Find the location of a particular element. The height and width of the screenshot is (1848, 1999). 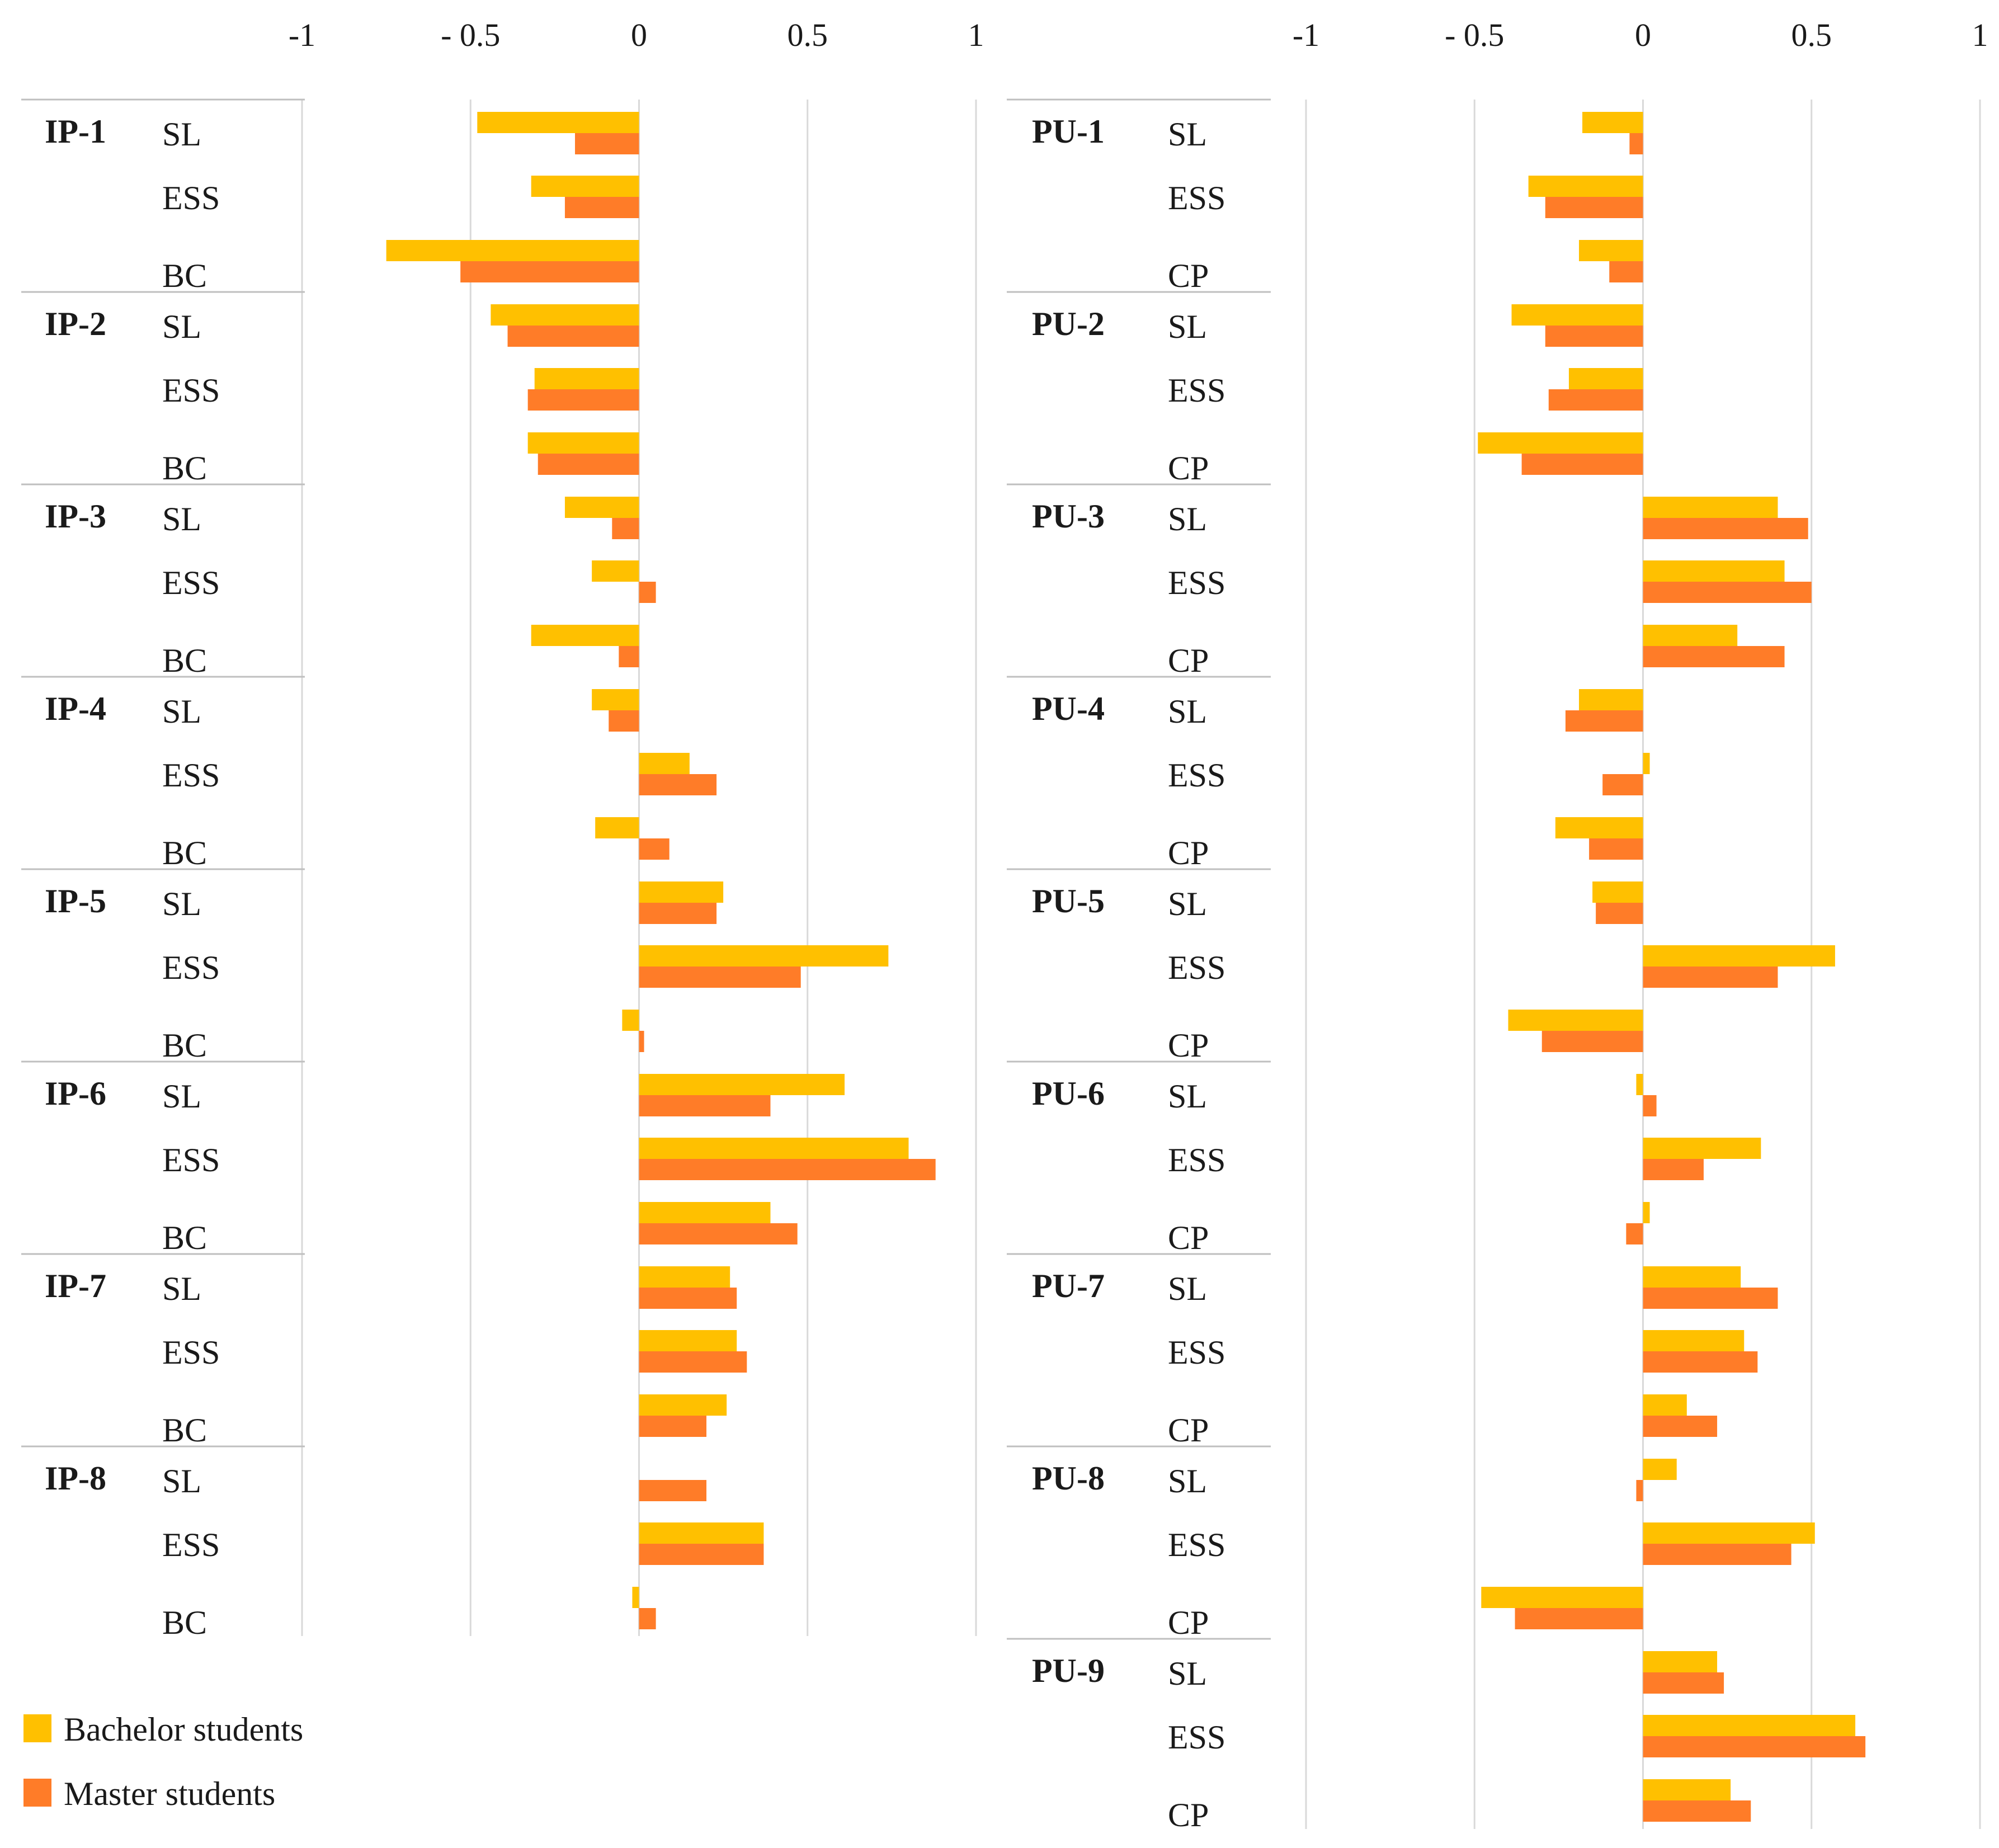

group-label: IP-3 is located at coordinates (75, 516).